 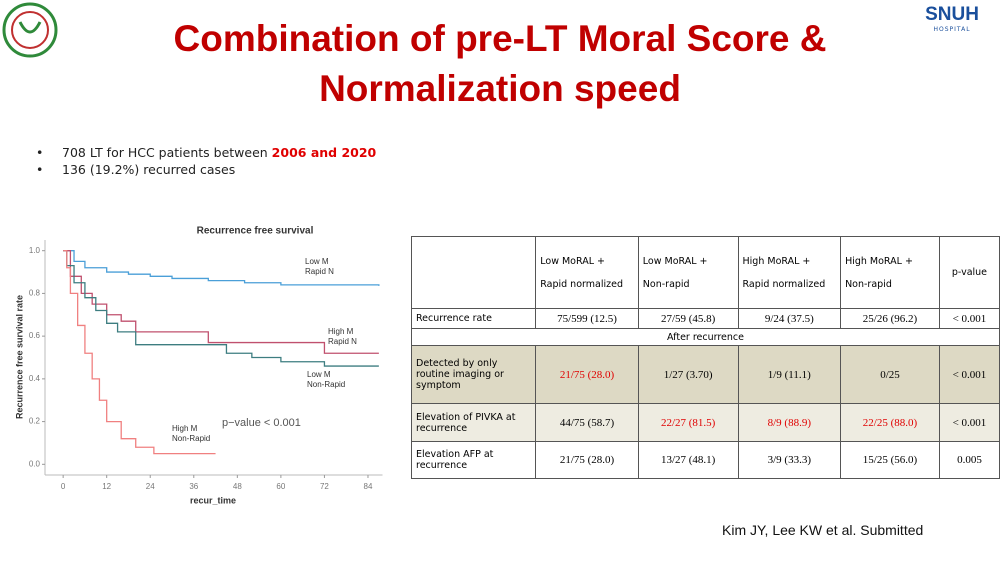 I want to click on value-cell: 1/9 (11.1), so click(x=789, y=374).